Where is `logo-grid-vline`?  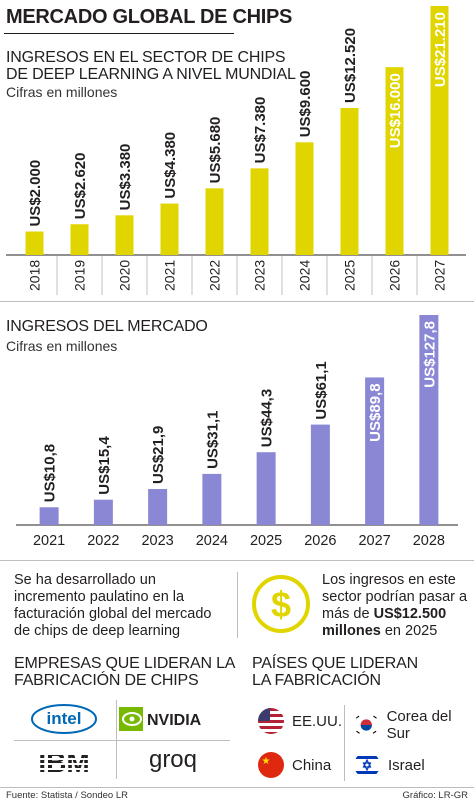
logo-grid-vline is located at coordinates (116, 739).